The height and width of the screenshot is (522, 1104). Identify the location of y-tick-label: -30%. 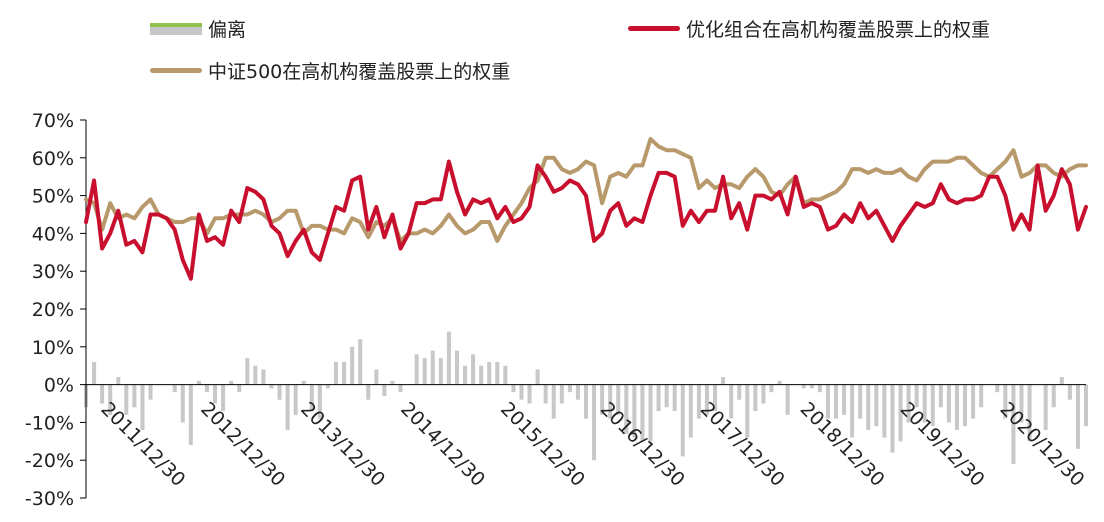
(49, 499).